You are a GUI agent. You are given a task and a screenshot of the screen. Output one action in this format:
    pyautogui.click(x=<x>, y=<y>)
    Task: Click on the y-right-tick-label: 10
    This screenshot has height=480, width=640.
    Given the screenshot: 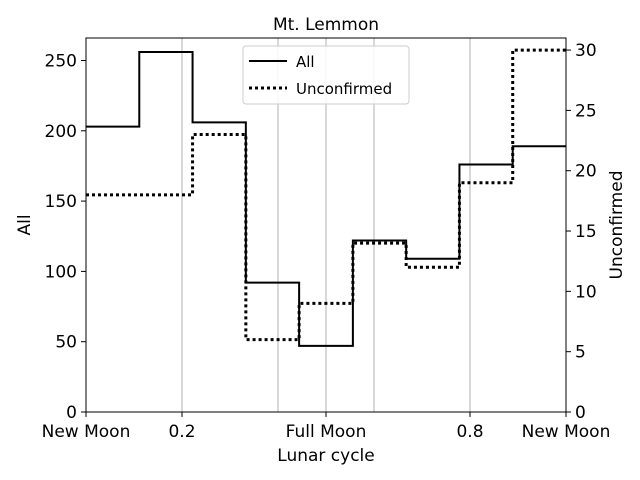 What is the action you would take?
    pyautogui.click(x=586, y=292)
    